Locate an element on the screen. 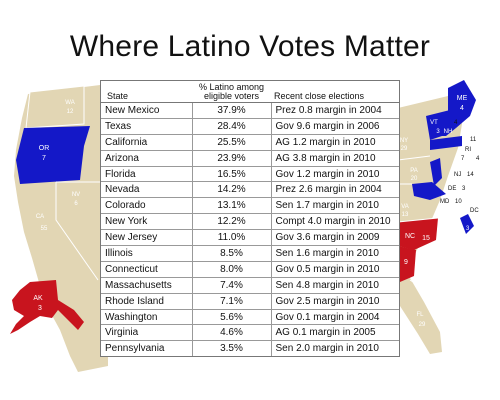 The height and width of the screenshot is (400, 500). table-row: New York 12.2% Compt 4.0 margin in 2010 is located at coordinates (250, 222).